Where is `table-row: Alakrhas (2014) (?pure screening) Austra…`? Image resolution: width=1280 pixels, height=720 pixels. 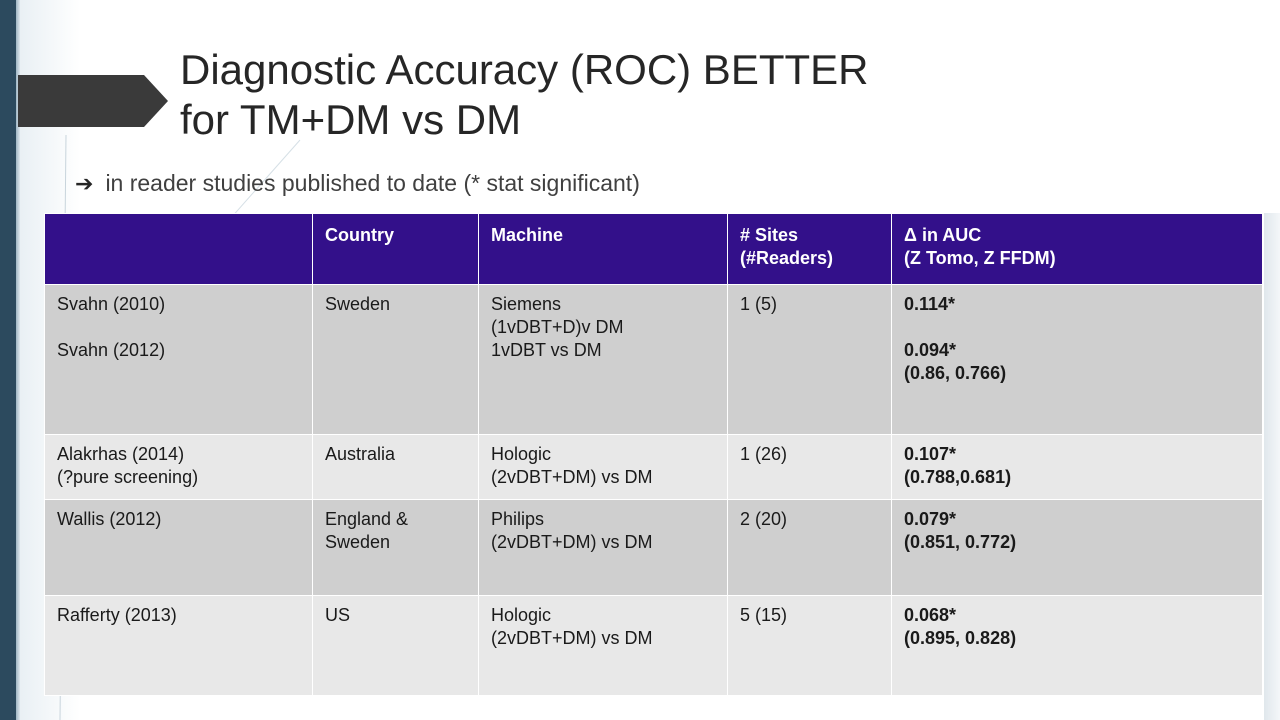 table-row: Alakrhas (2014) (?pure screening) Austra… is located at coordinates (653, 467).